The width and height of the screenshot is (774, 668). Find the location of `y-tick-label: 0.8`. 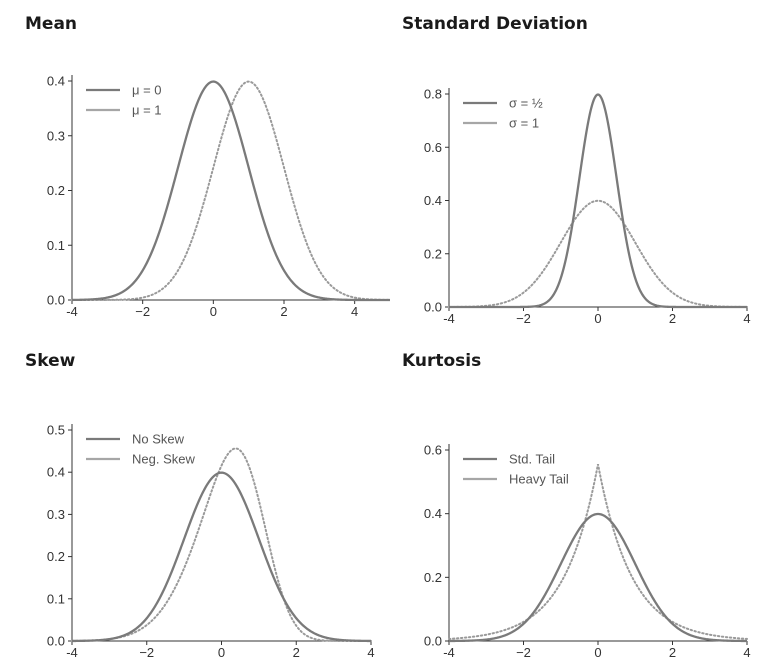

y-tick-label: 0.8 is located at coordinates (433, 94).